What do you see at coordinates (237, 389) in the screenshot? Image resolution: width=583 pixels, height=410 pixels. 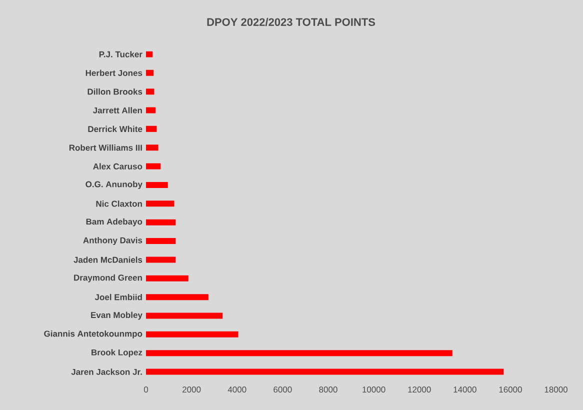 I see `x-tick-label: 4000` at bounding box center [237, 389].